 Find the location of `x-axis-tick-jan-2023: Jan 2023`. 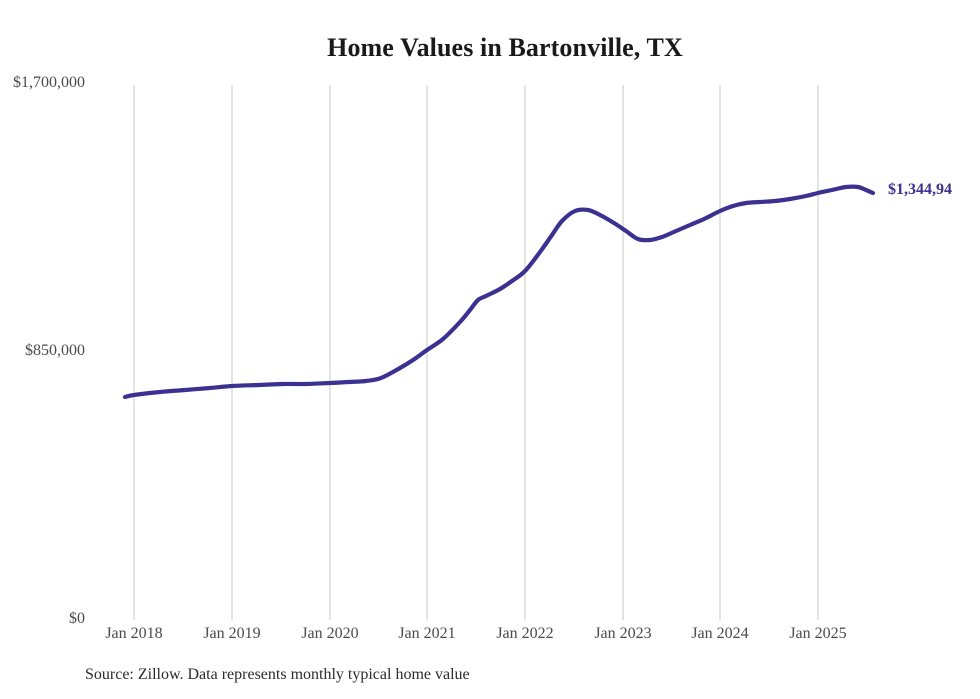

x-axis-tick-jan-2023: Jan 2023 is located at coordinates (623, 633).